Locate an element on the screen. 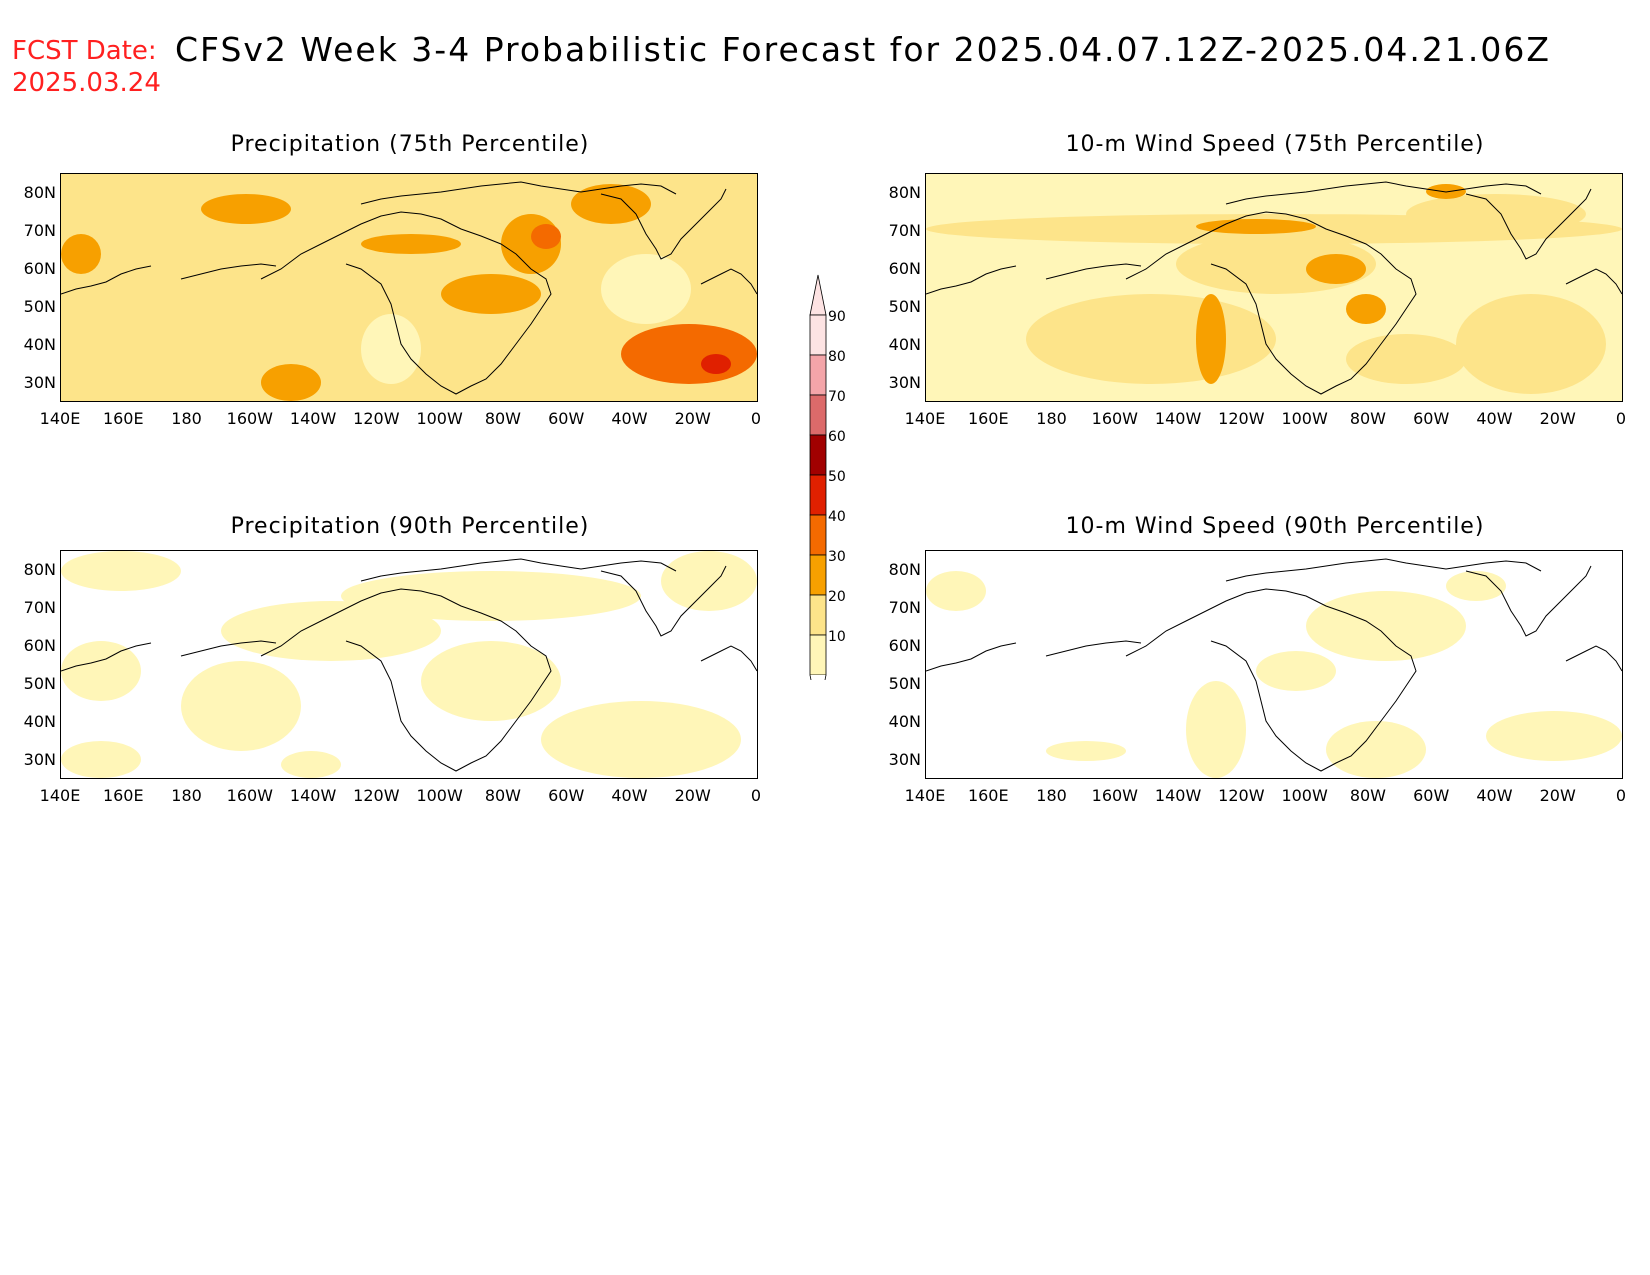 This screenshot has width=1650, height=1275. lon-tick-label: 160E is located at coordinates (988, 795).